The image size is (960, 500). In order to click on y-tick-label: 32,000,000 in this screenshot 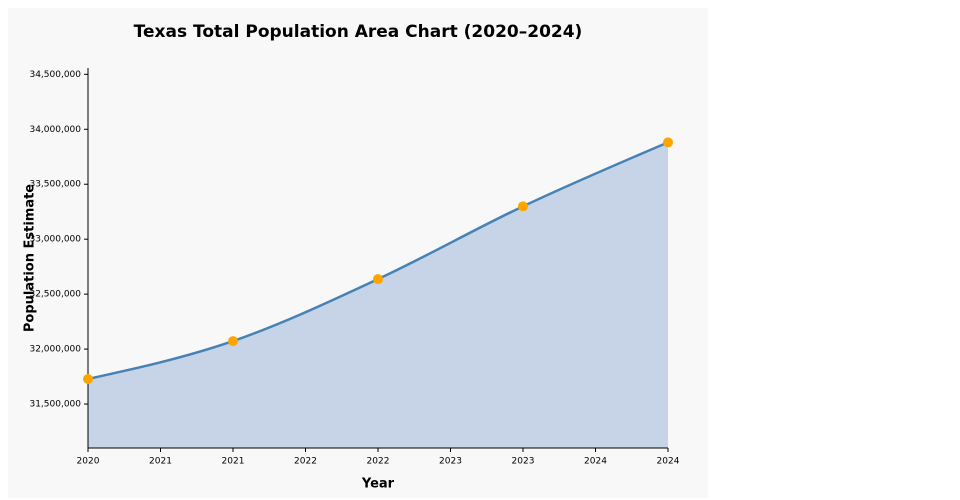, I will do `click(55, 350)`.